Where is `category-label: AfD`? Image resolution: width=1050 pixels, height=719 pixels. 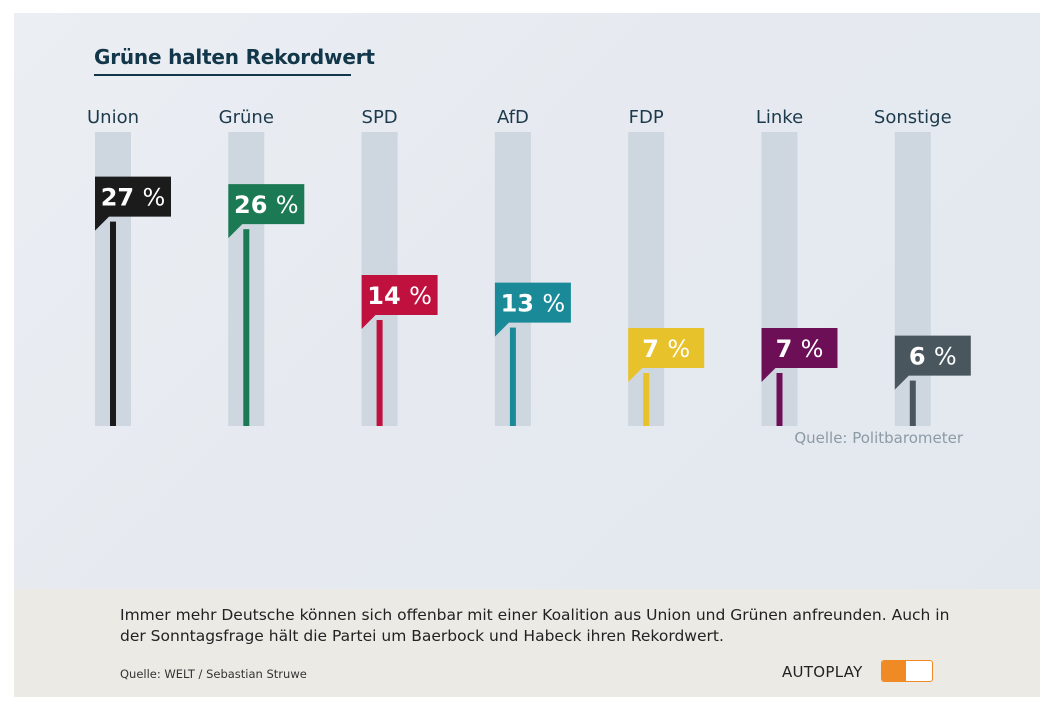
category-label: AfD is located at coordinates (513, 117).